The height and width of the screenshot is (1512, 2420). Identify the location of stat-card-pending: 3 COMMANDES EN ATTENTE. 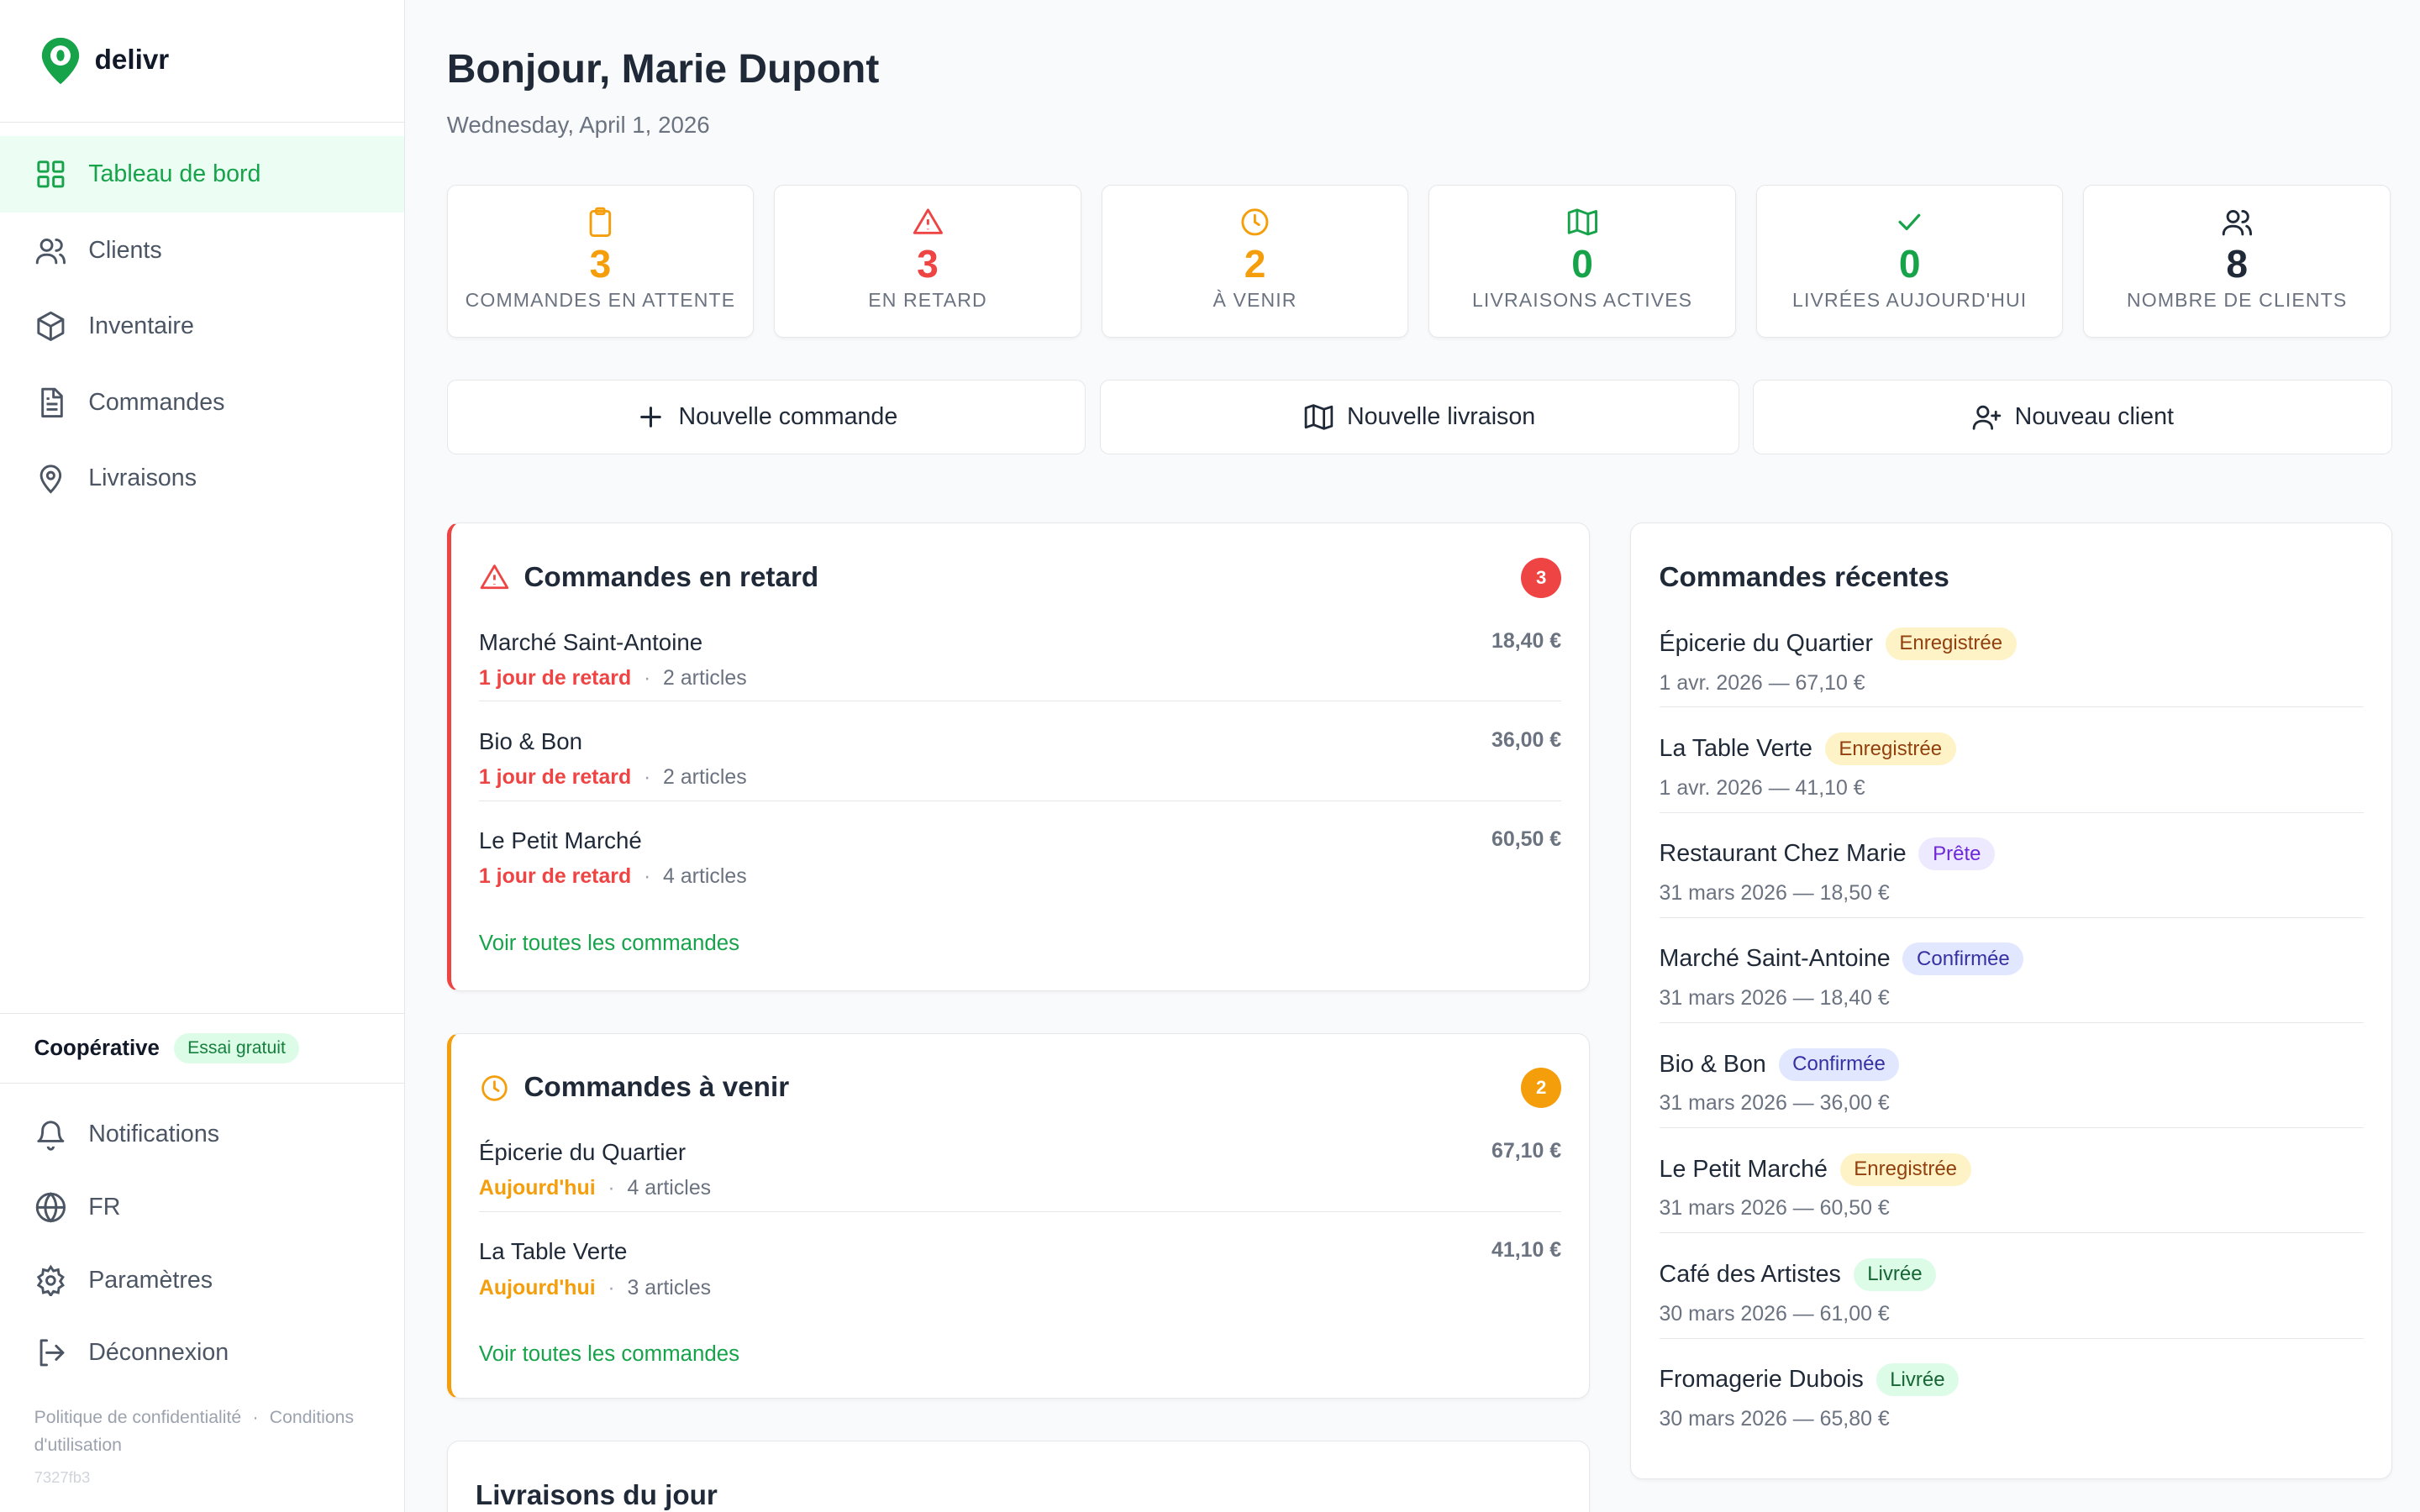
(600, 261).